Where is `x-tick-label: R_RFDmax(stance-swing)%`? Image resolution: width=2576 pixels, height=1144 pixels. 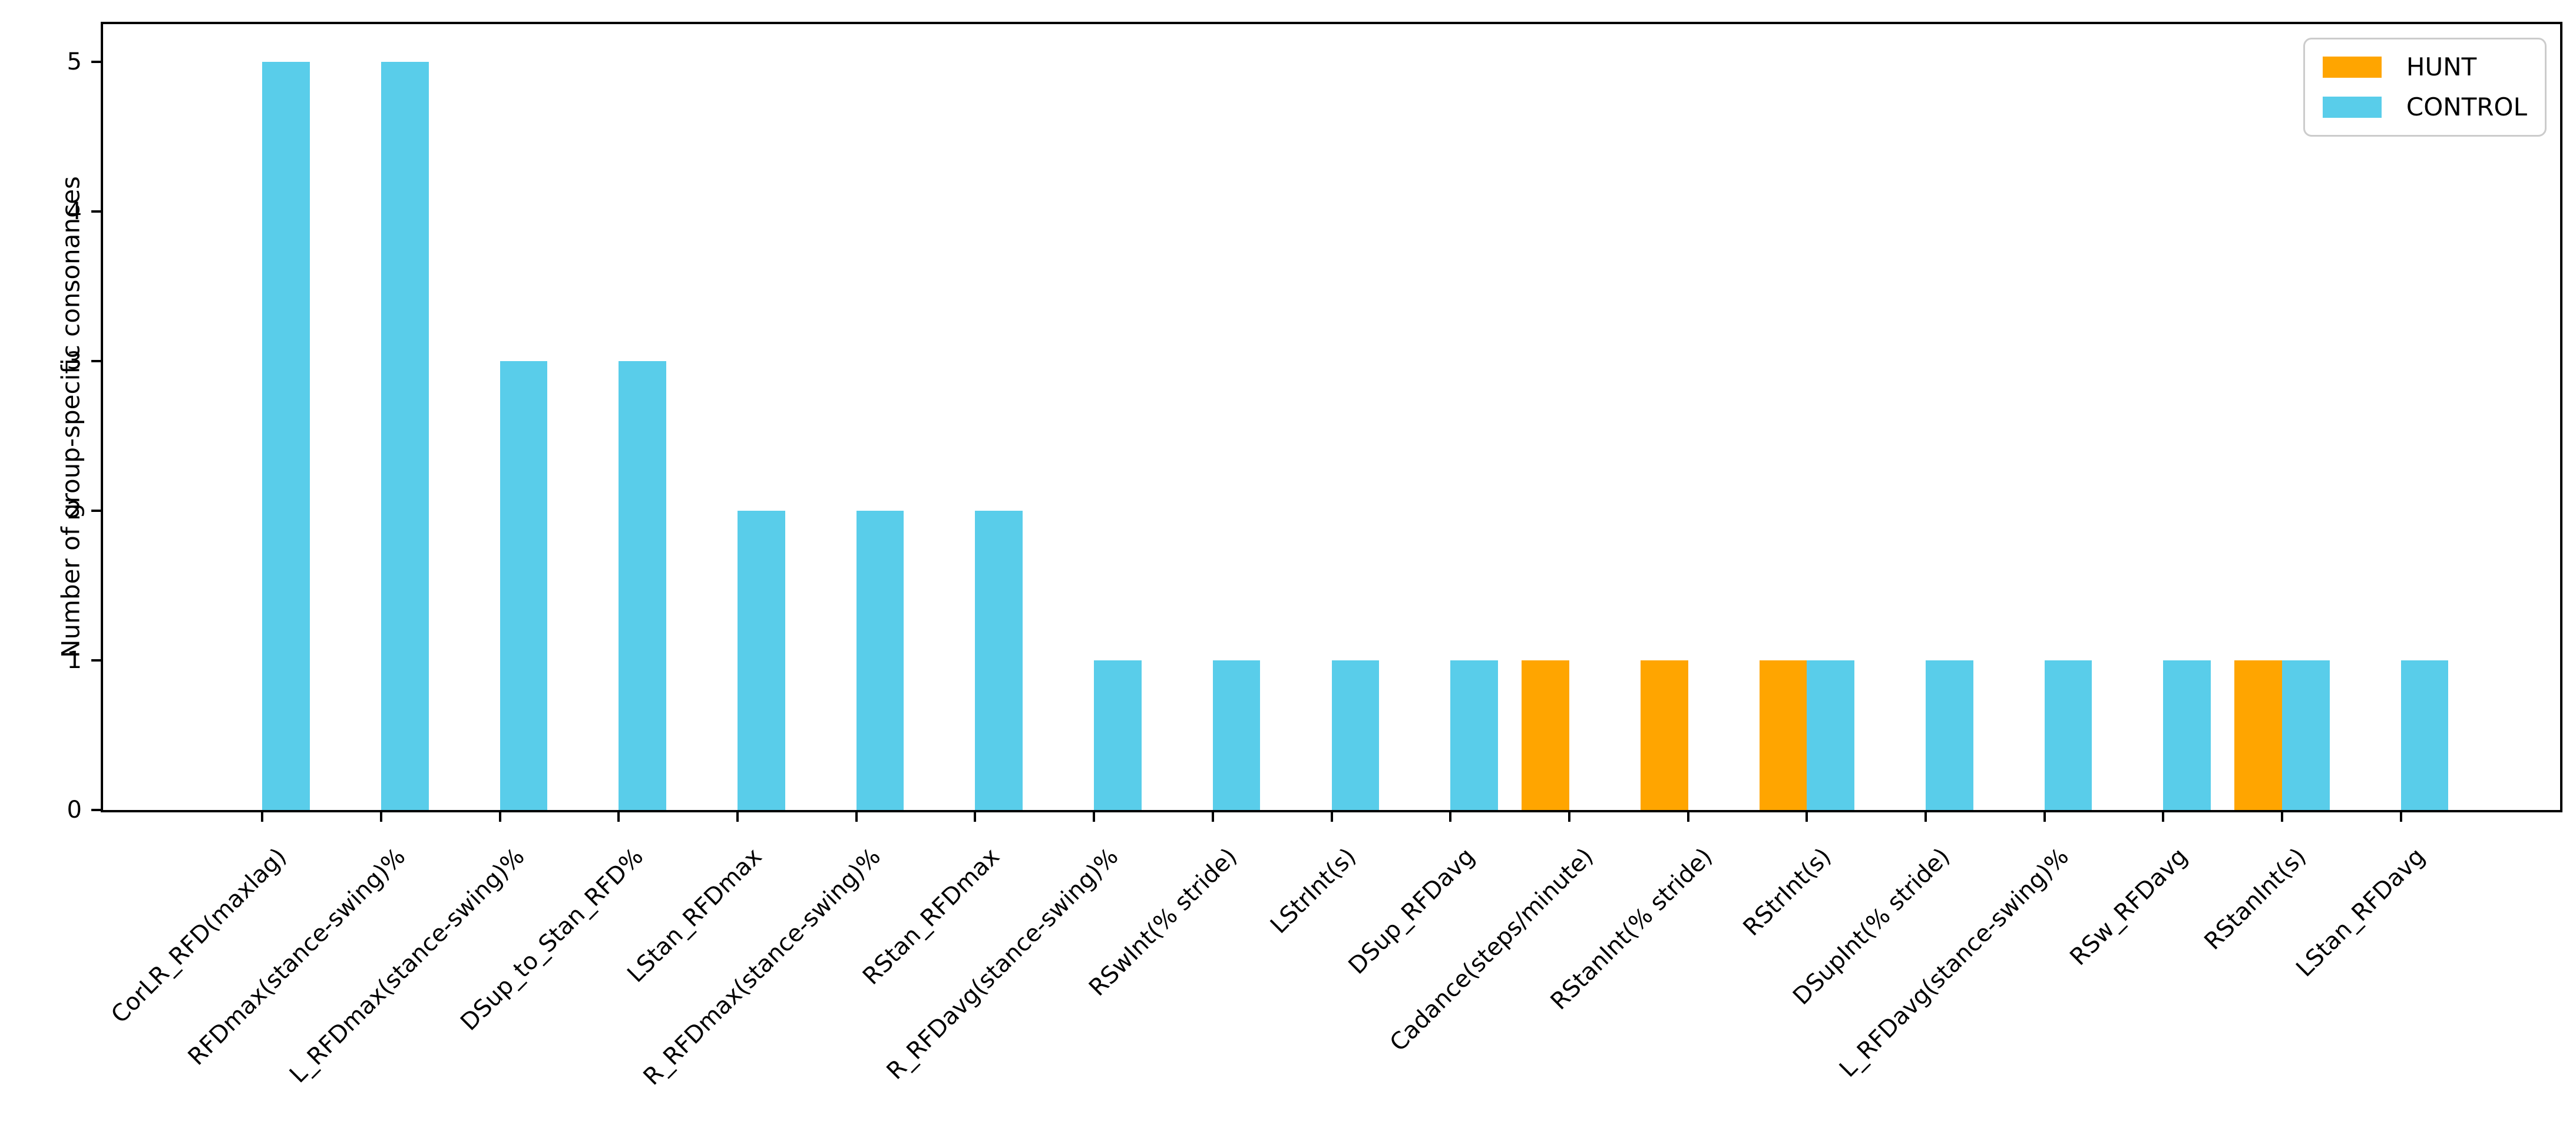
x-tick-label: R_RFDmax(stance-swing)% is located at coordinates (762, 966).